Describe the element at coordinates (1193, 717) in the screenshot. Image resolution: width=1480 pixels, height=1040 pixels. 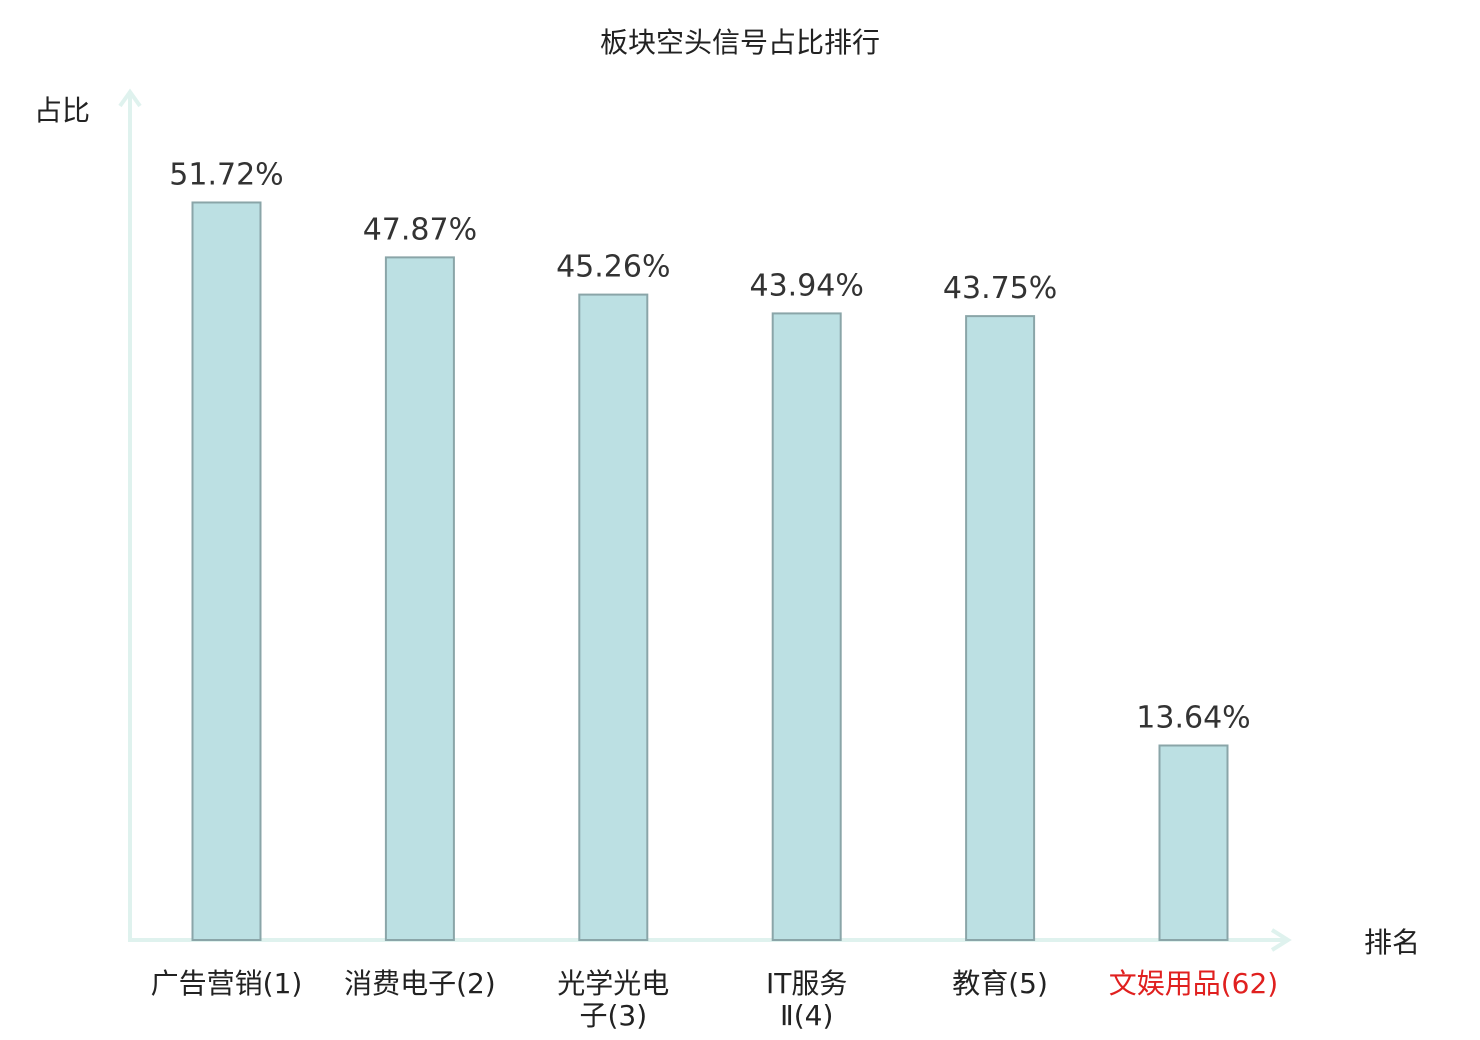
I see `value-label: 13.64%` at that location.